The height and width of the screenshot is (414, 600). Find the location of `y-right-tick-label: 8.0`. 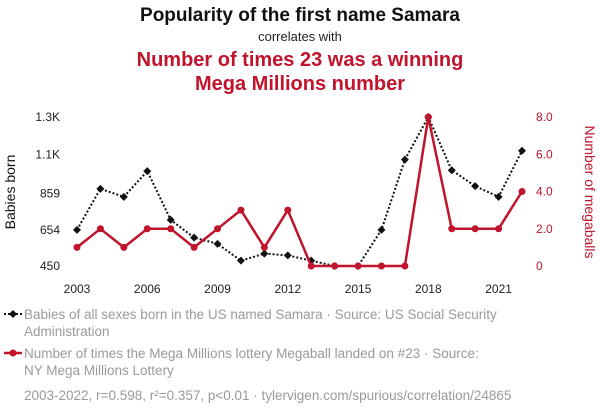

y-right-tick-label: 8.0 is located at coordinates (544, 117).